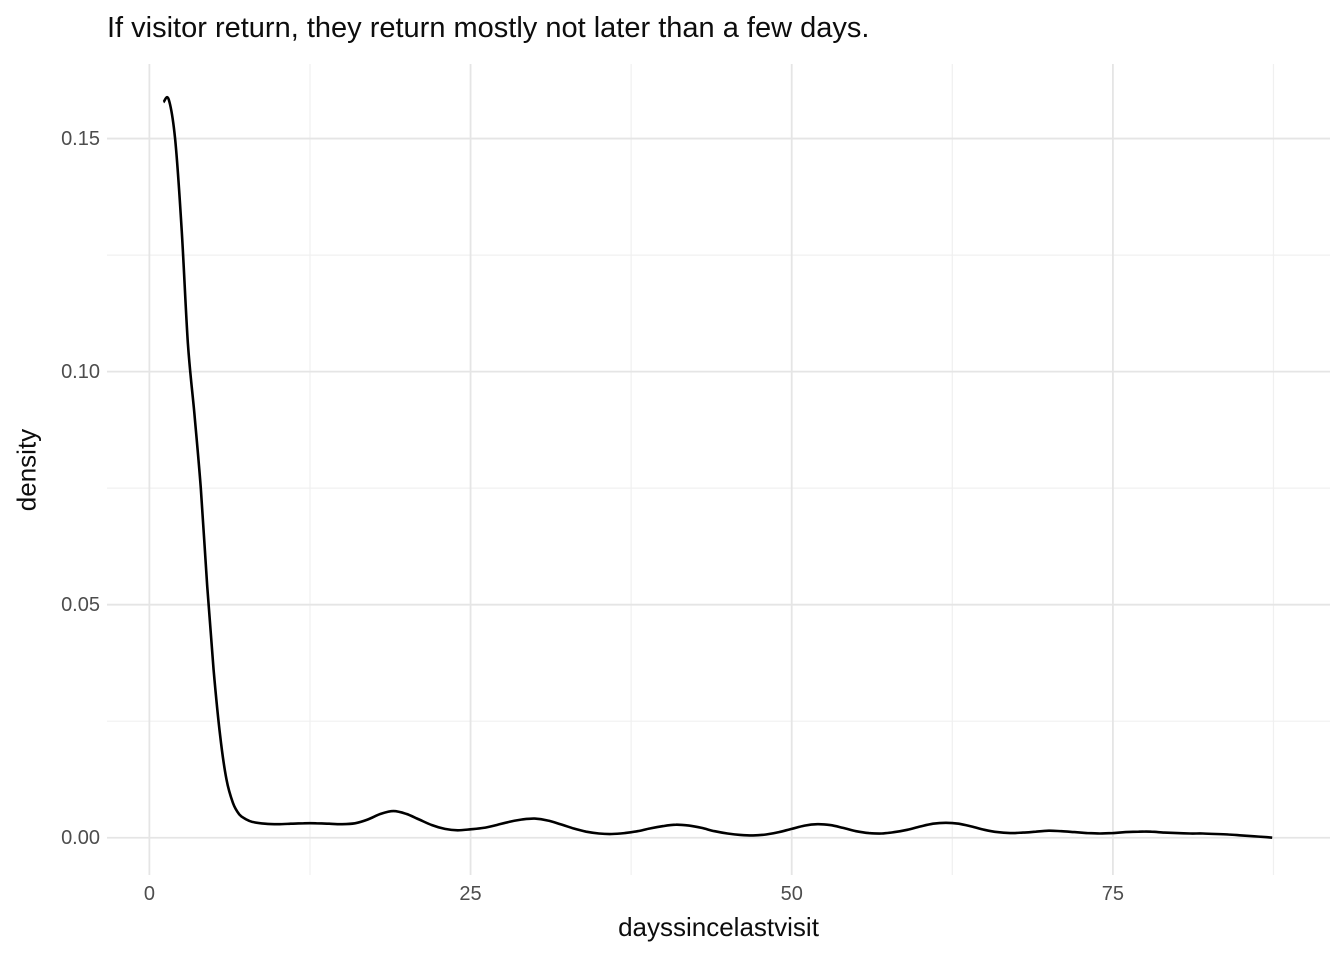 The image size is (1344, 960). What do you see at coordinates (718, 927) in the screenshot?
I see `x-axis-title: dayssincelastvisit` at bounding box center [718, 927].